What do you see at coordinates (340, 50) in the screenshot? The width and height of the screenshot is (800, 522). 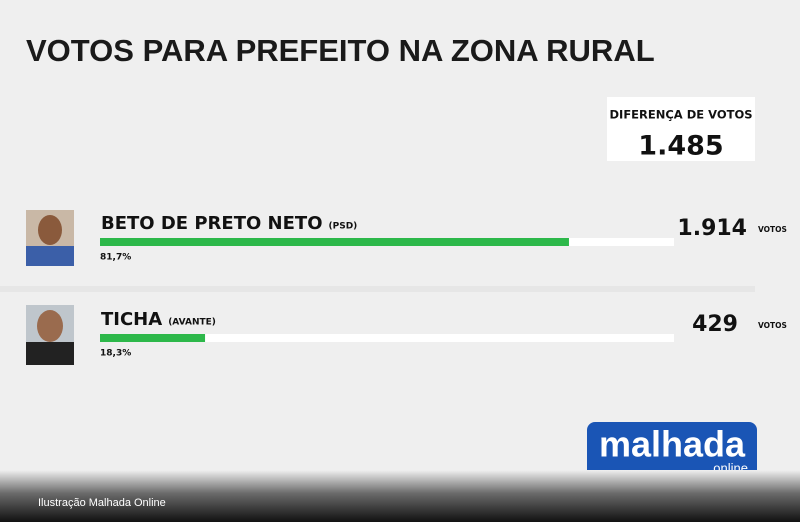 I see `title: VOTOS PARA PREFEITO NA ZONA RURAL` at bounding box center [340, 50].